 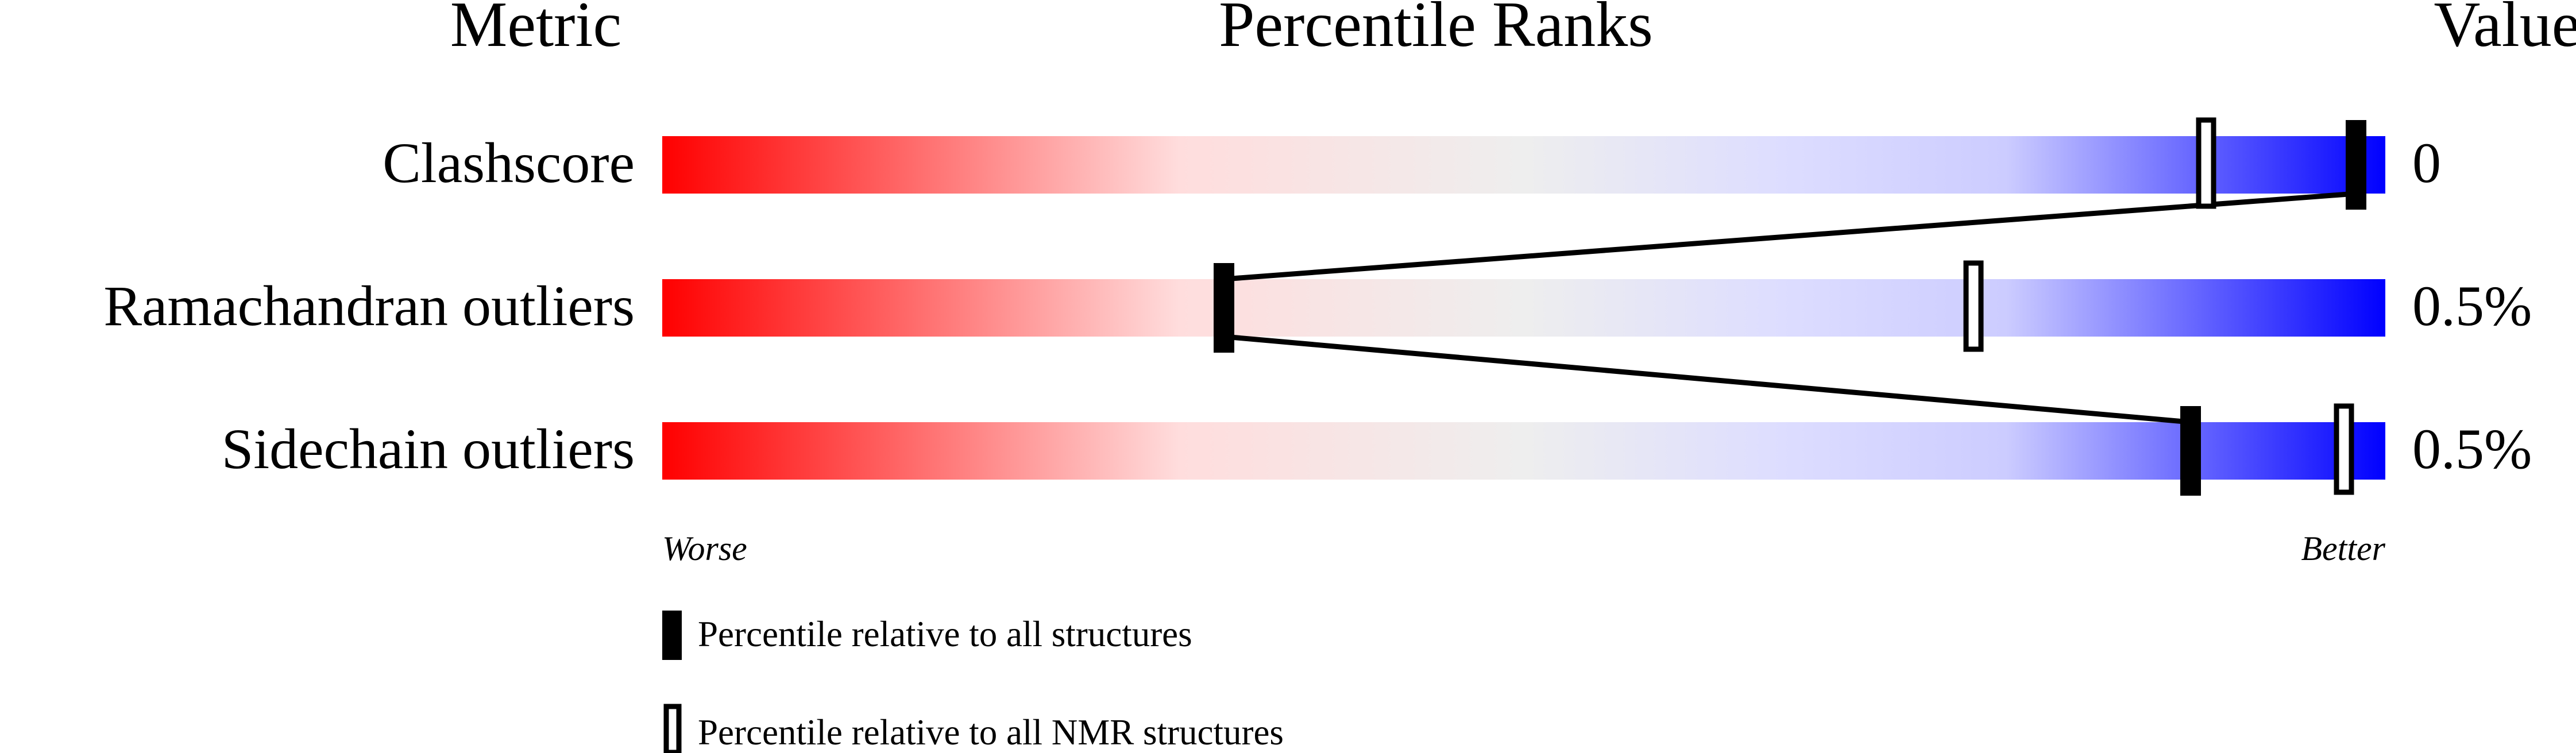 What do you see at coordinates (1436, 30) in the screenshot?
I see `header-ranks: Percentile Ranks` at bounding box center [1436, 30].